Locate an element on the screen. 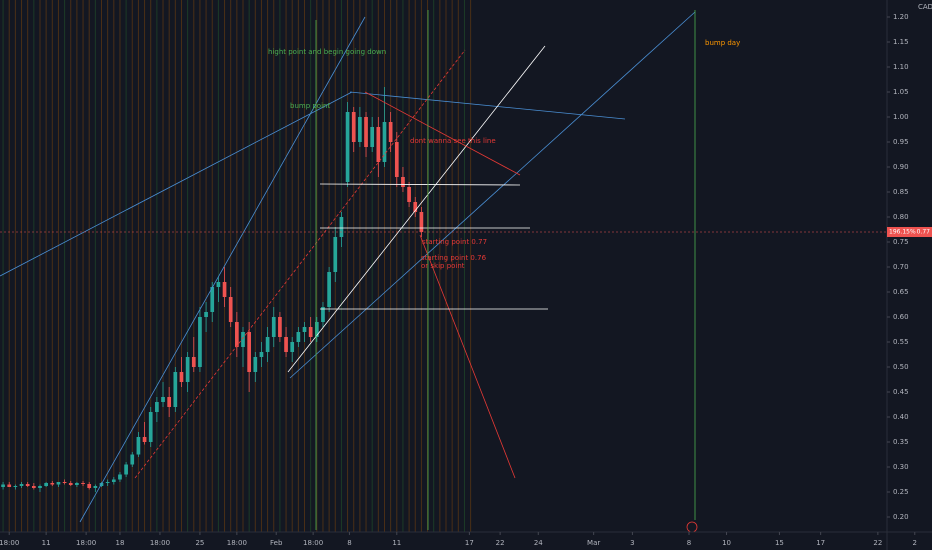 The image size is (932, 550). annotation: bump day is located at coordinates (722, 43).